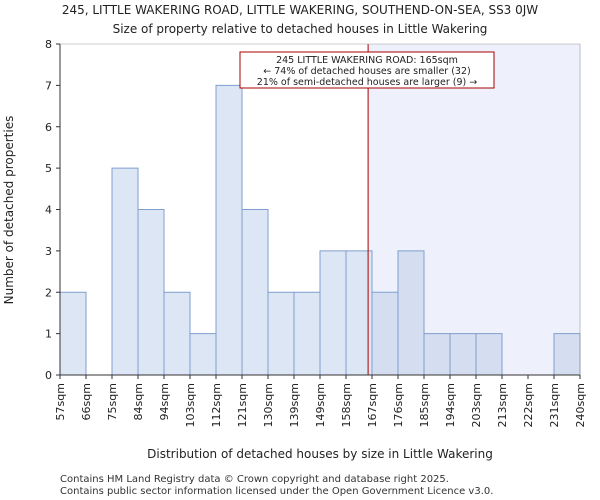 The image size is (600, 500). Describe the element at coordinates (229, 230) in the screenshot. I see `bar-112sqm` at that location.